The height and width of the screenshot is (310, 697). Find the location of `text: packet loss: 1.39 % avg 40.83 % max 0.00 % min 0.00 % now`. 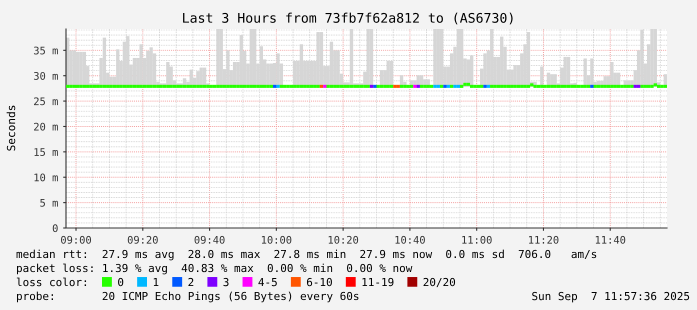

text: packet loss: 1.39 % avg 40.83 % max 0.00 % min 0.00 % now is located at coordinates (214, 269).